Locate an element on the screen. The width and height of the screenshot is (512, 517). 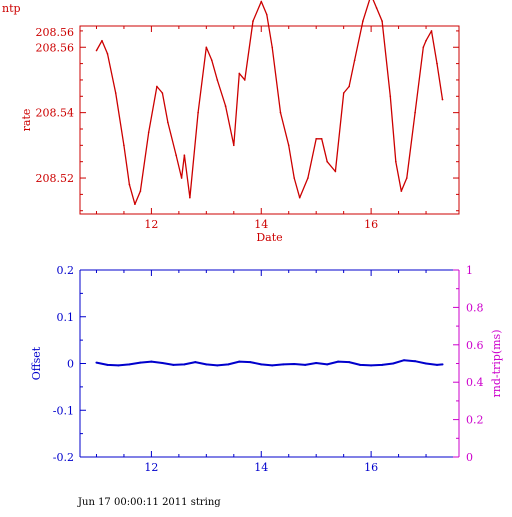
bottom-x-tick-label: 12 is located at coordinates (151, 467).